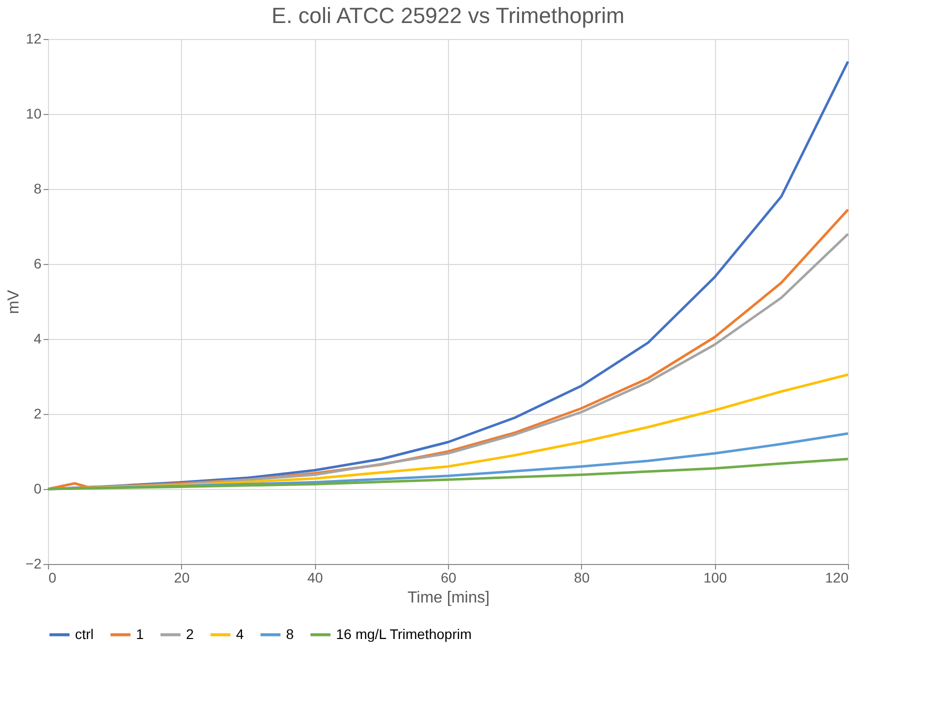 This screenshot has width=941, height=725. What do you see at coordinates (34, 564) in the screenshot?
I see `y-tick-label: −2` at bounding box center [34, 564].